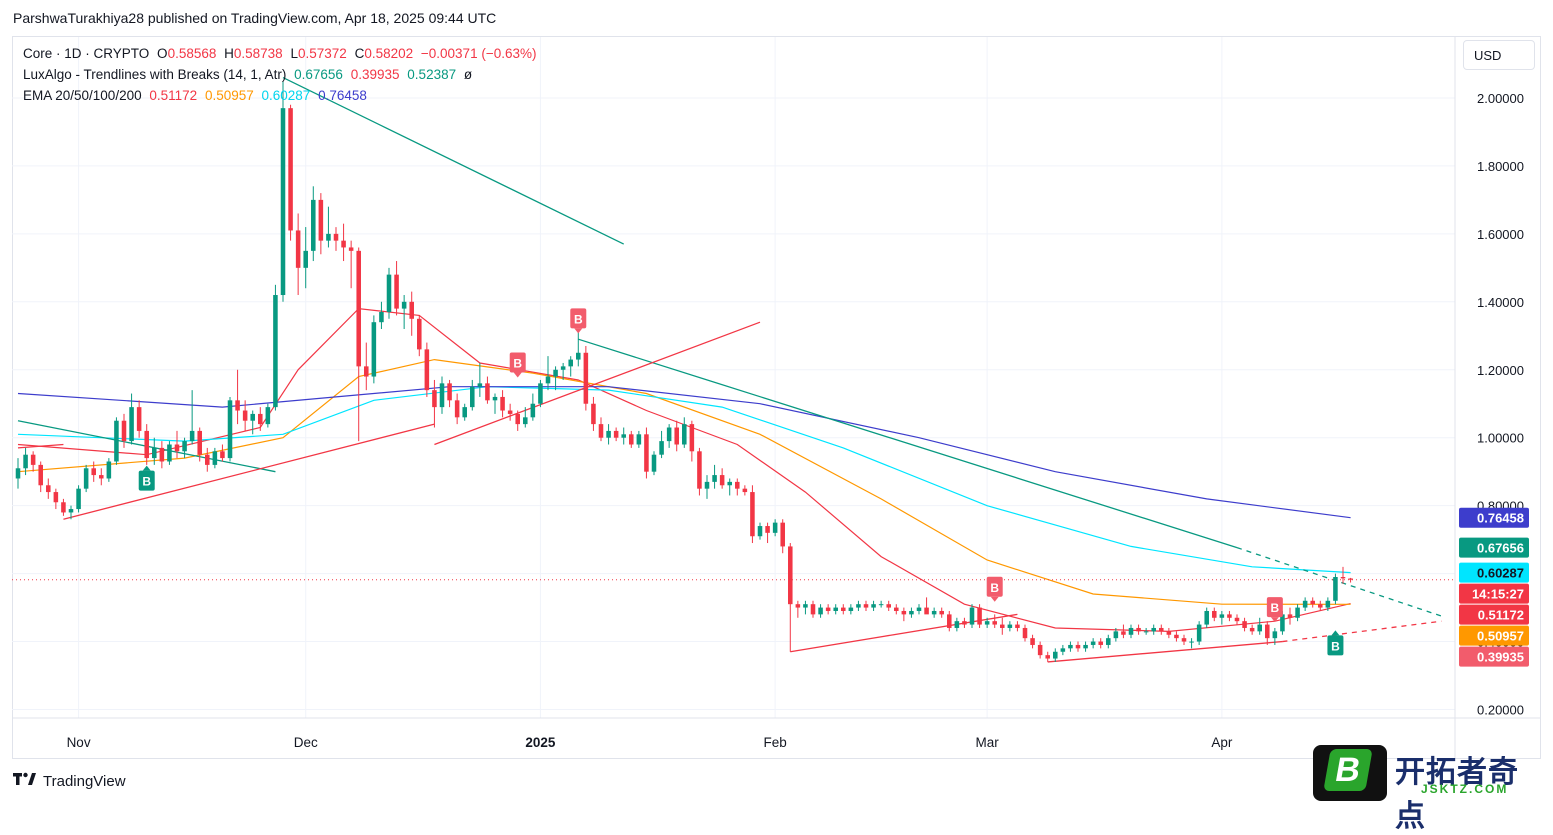 Image resolution: width=1553 pixels, height=835 pixels. I want to click on price-badge: 0.60287, so click(1494, 572).